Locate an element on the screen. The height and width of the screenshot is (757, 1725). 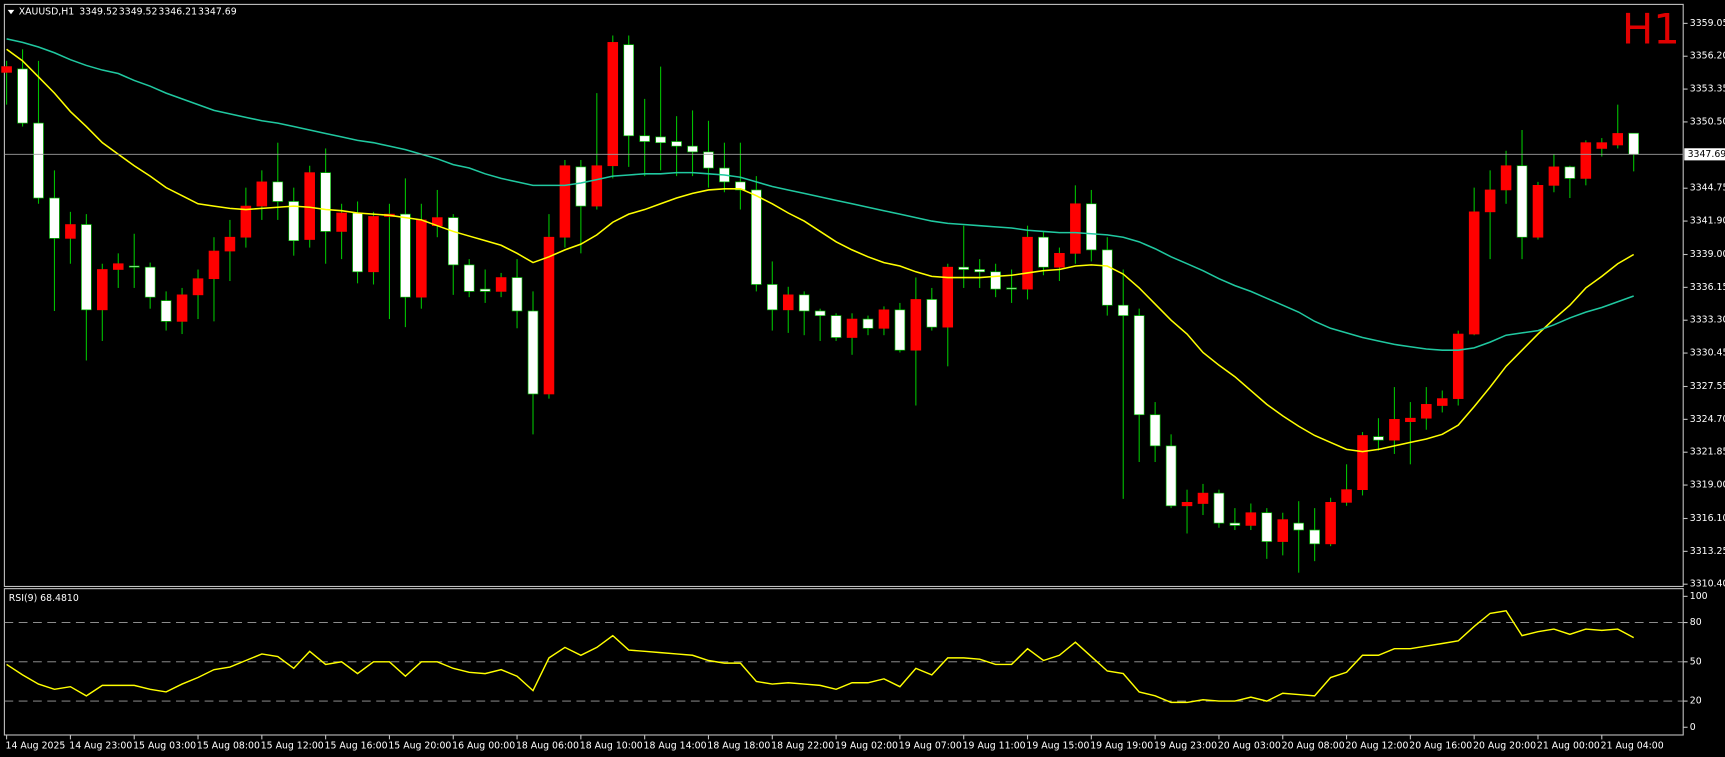
x-tick-label: 20 Aug 03:00 is located at coordinates (1249, 745).